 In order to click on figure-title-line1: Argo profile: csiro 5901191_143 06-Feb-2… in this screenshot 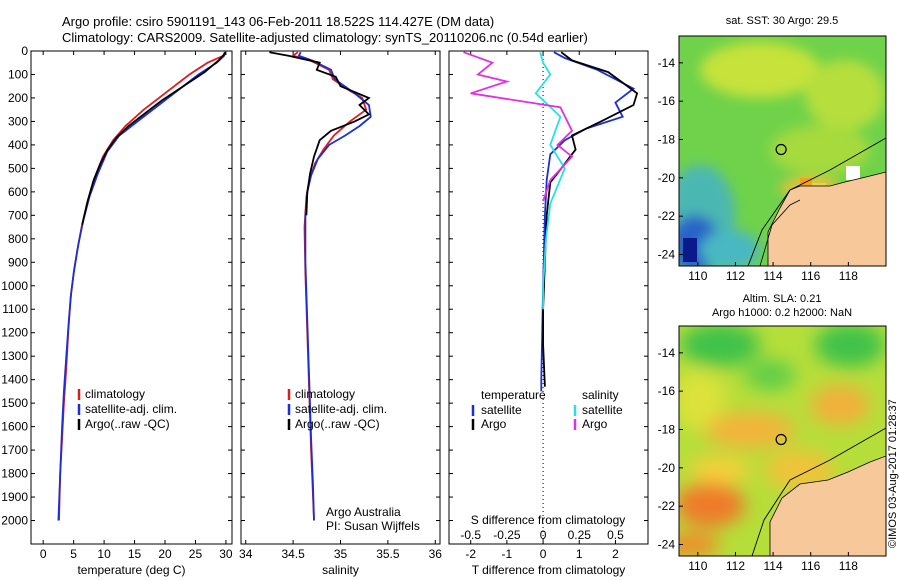, I will do `click(278, 21)`.